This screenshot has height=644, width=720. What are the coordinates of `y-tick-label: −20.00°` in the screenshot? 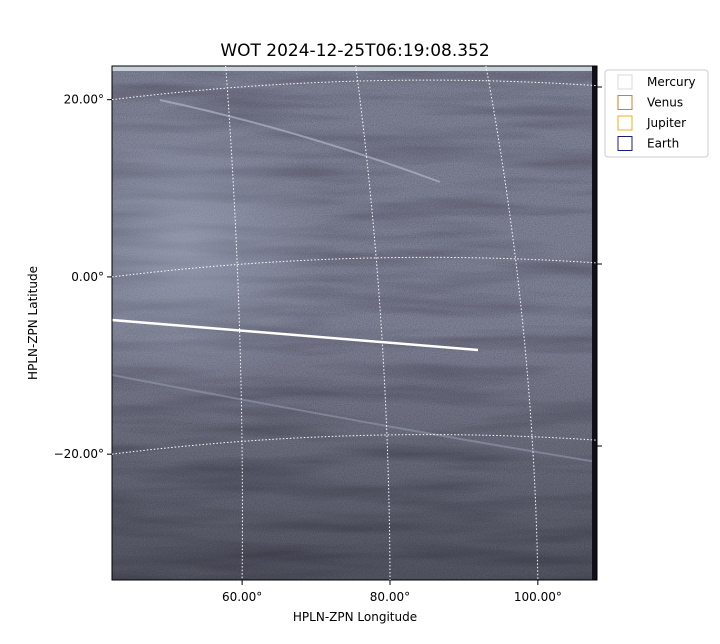 It's located at (79, 454).